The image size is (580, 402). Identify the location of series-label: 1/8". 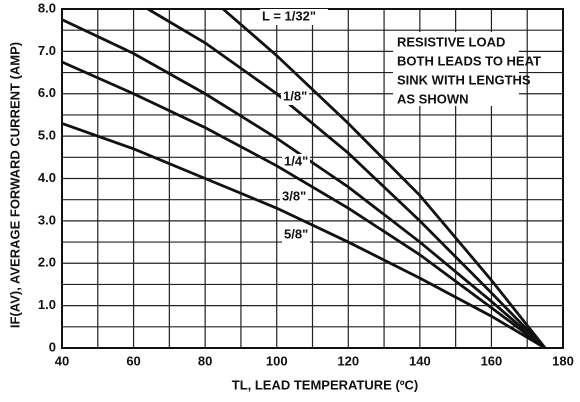
(295, 95).